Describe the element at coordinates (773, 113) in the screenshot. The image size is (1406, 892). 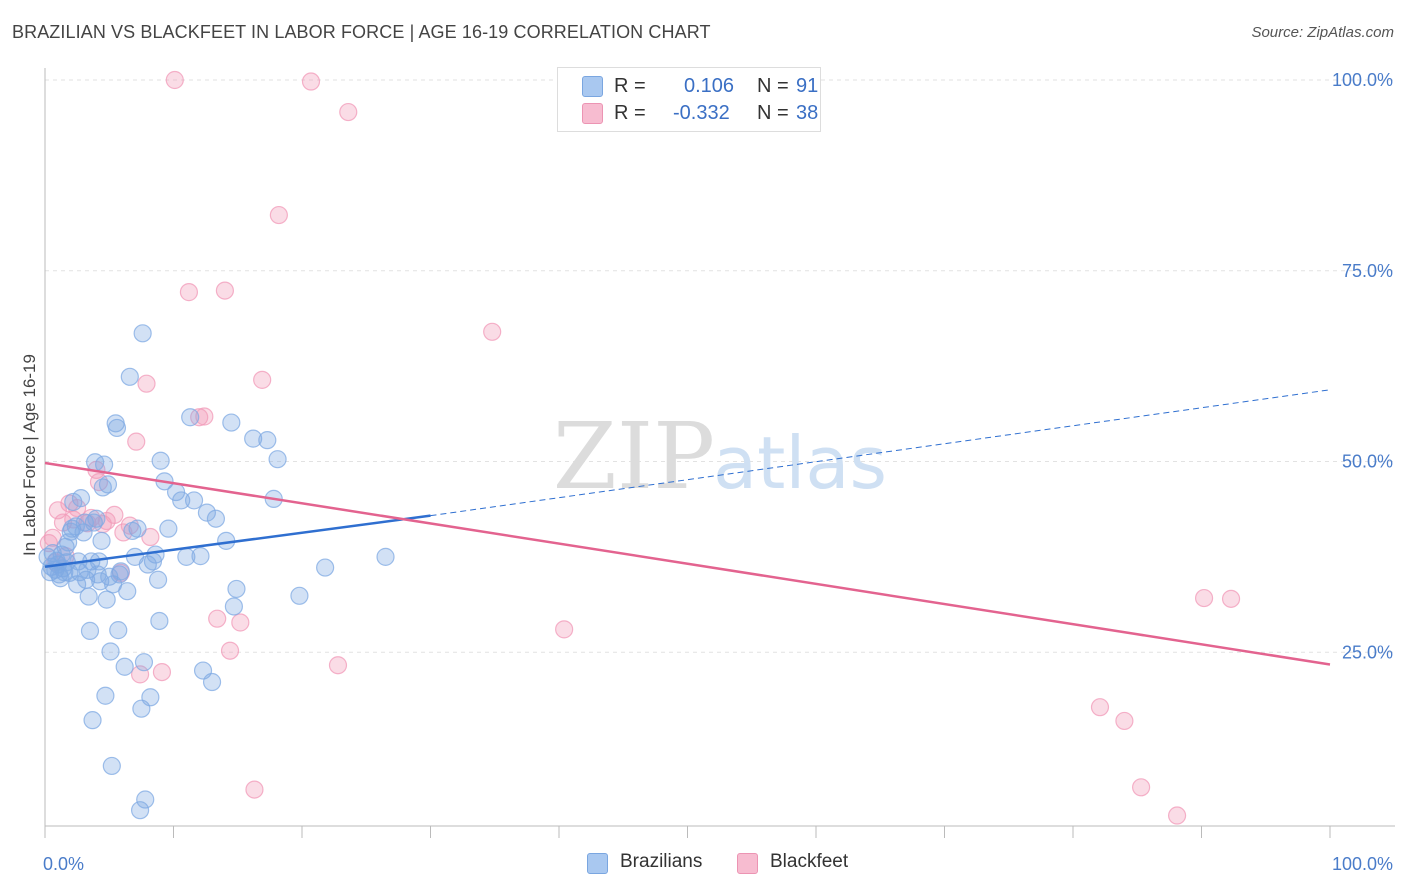
I see `legend-n-label: N =` at that location.